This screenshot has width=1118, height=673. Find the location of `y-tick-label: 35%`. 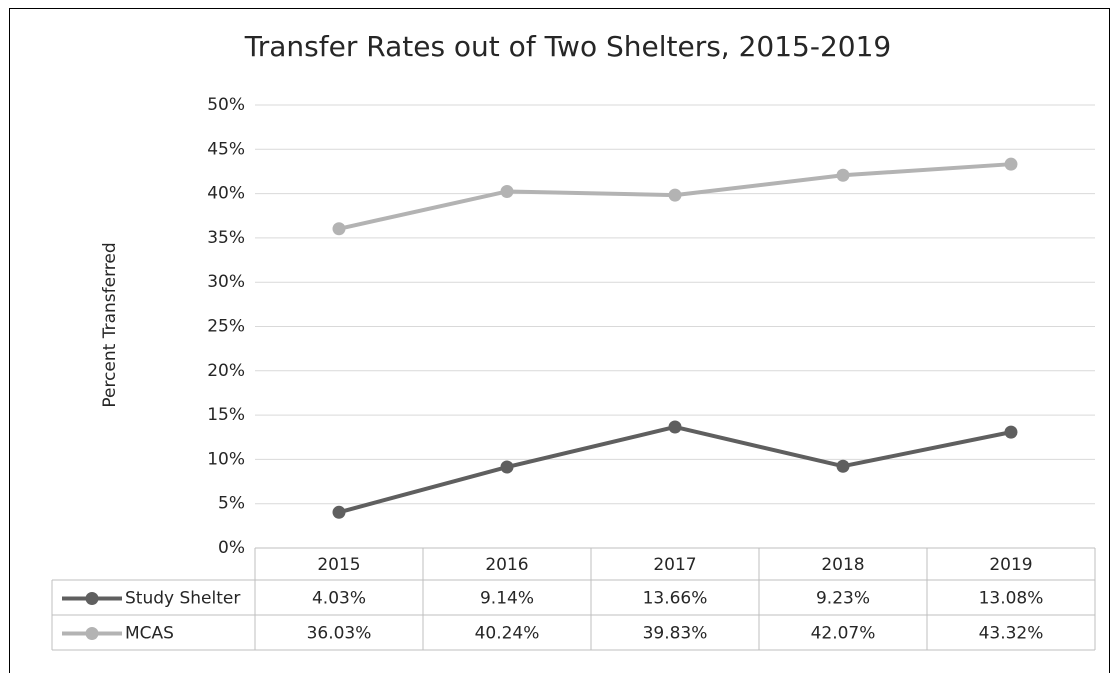

y-tick-label: 35% is located at coordinates (226, 238).